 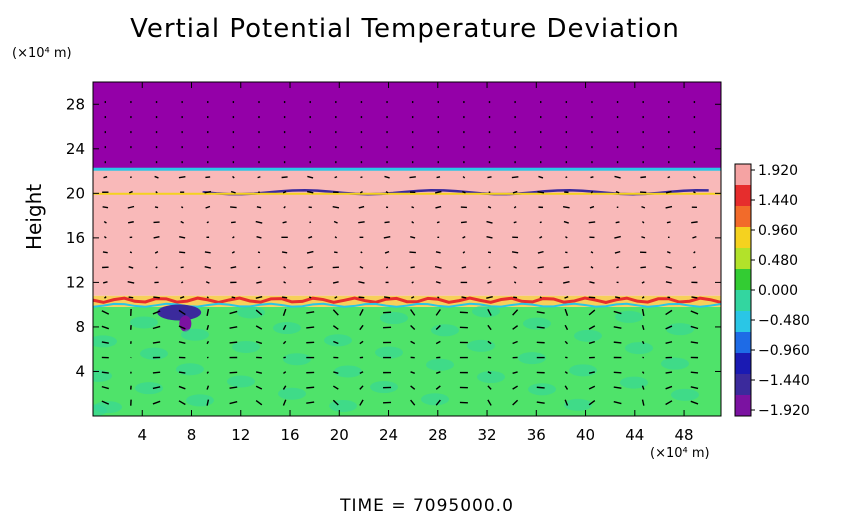 What do you see at coordinates (289, 435) in the screenshot?
I see `x-tick-label: 16` at bounding box center [289, 435].